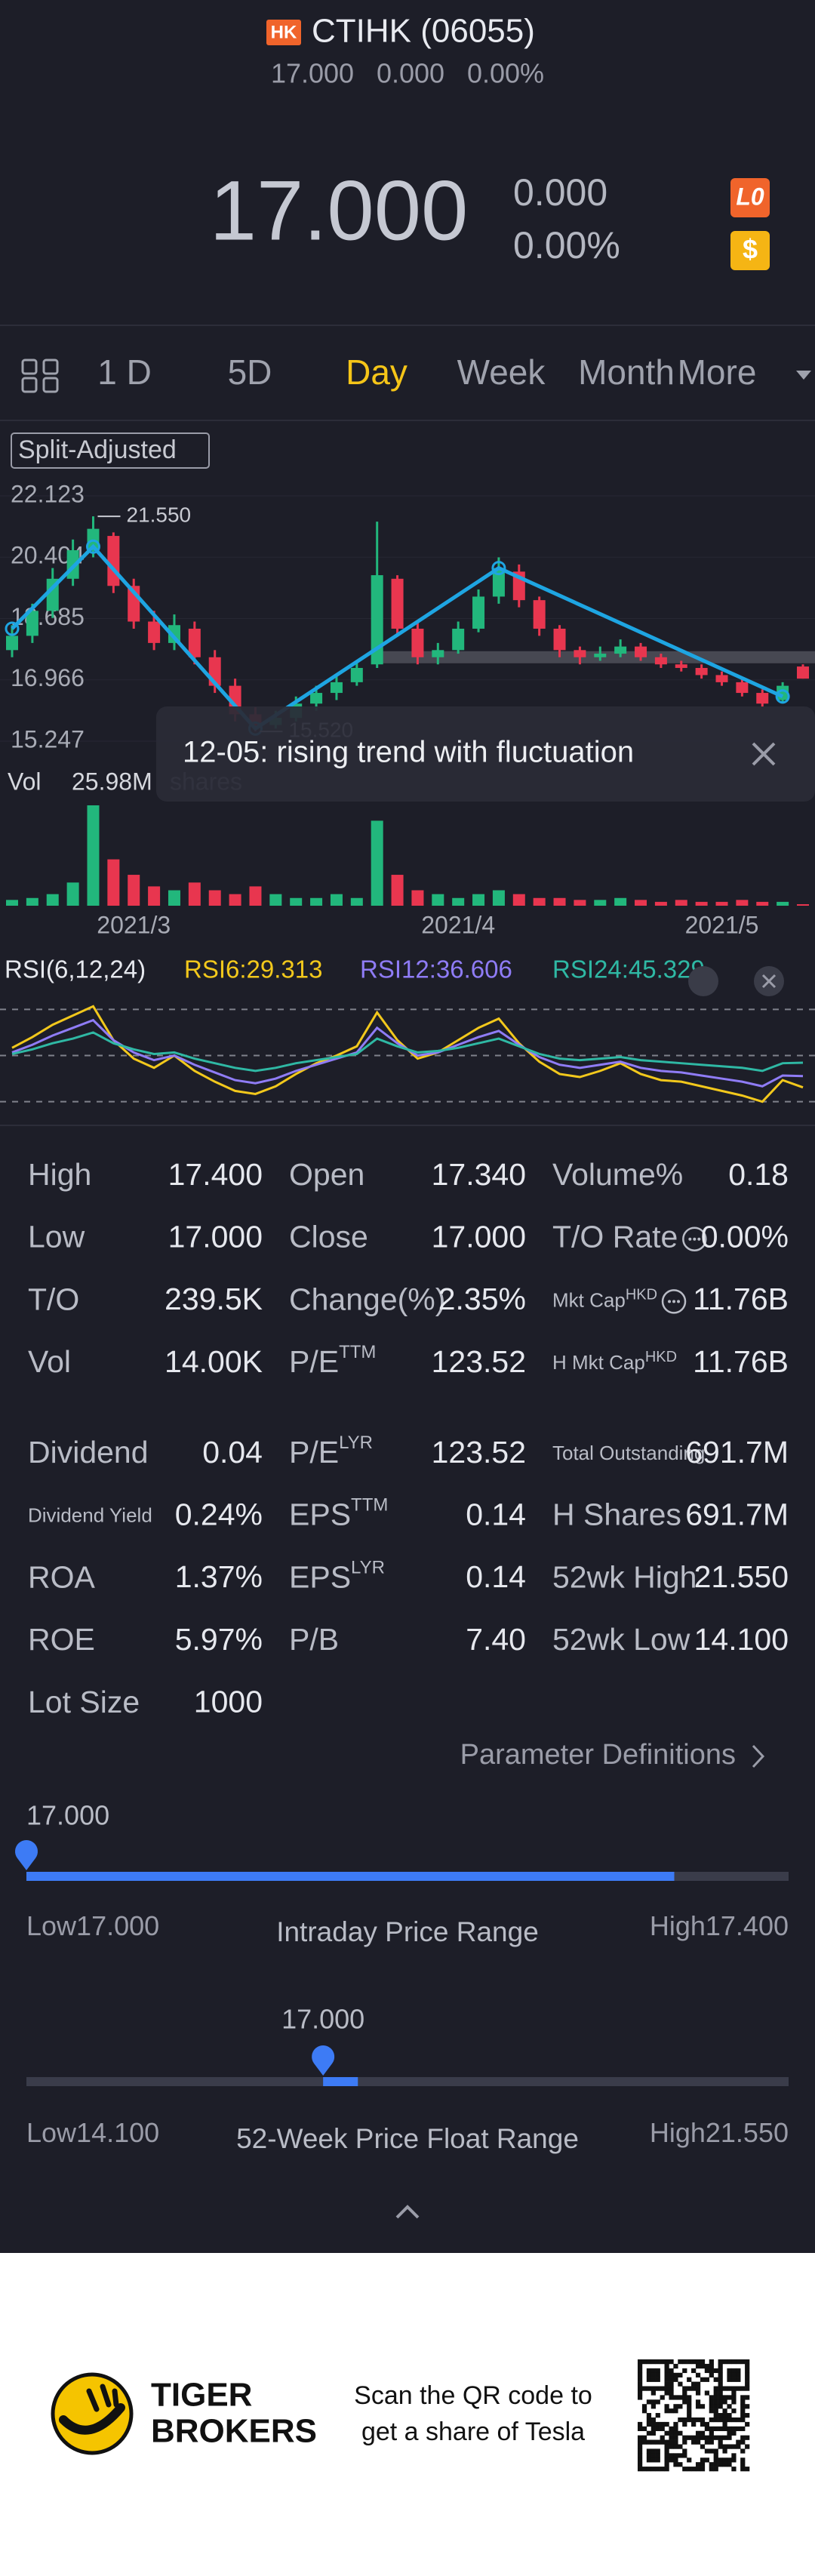  What do you see at coordinates (407, 1052) in the screenshot?
I see `rsi-line` at bounding box center [407, 1052].